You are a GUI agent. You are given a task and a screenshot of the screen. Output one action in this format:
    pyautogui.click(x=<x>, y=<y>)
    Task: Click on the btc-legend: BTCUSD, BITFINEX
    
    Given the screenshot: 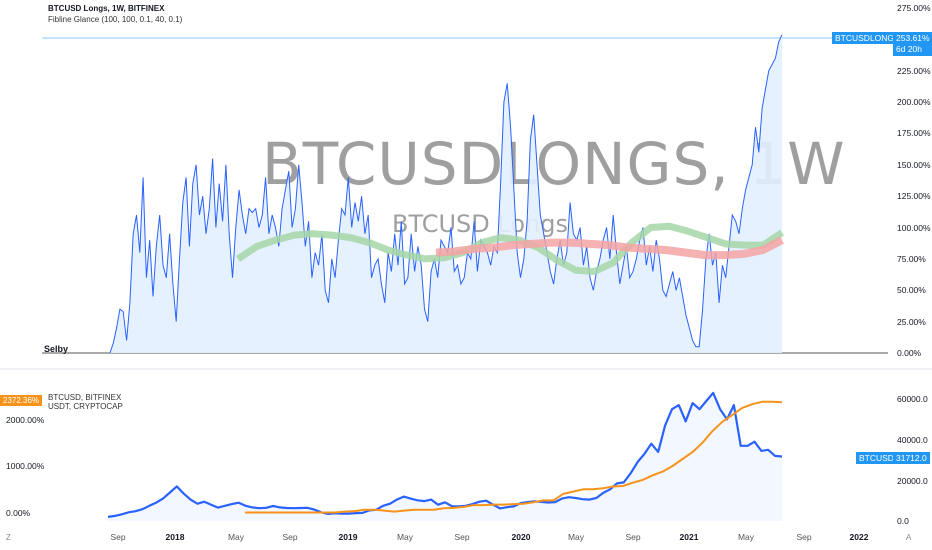 What is the action you would take?
    pyautogui.click(x=85, y=397)
    